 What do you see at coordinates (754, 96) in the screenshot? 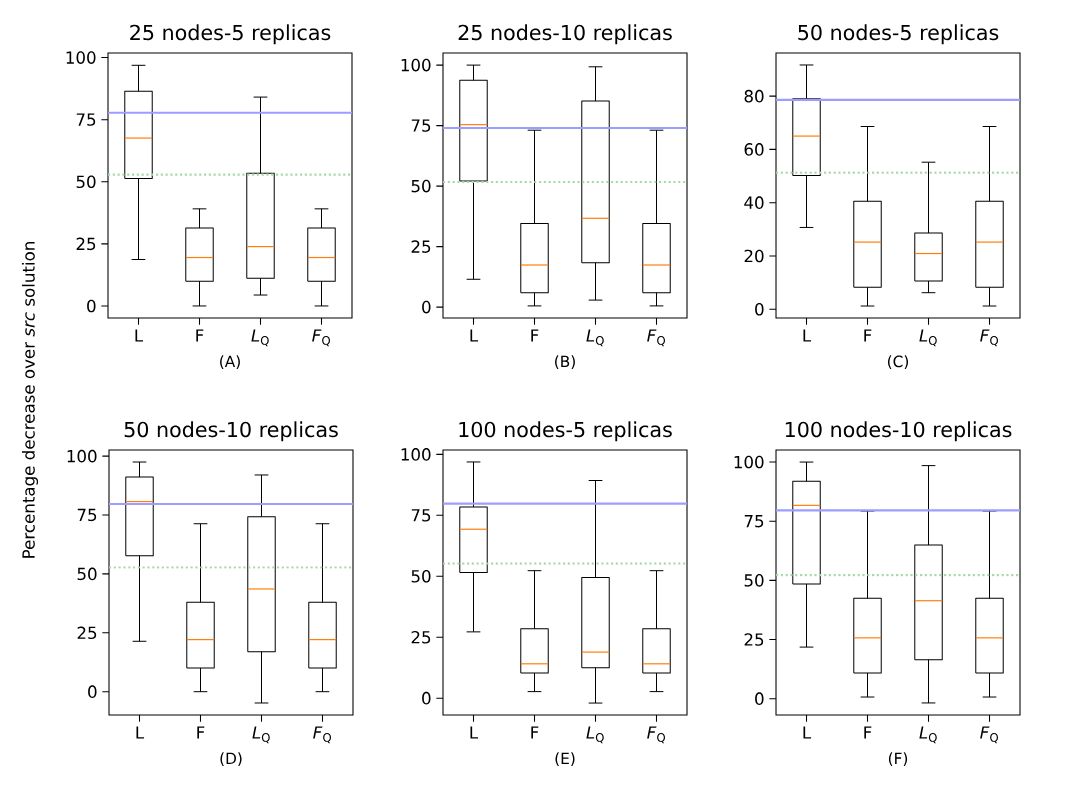
I see `y-tick-label: 80` at bounding box center [754, 96].